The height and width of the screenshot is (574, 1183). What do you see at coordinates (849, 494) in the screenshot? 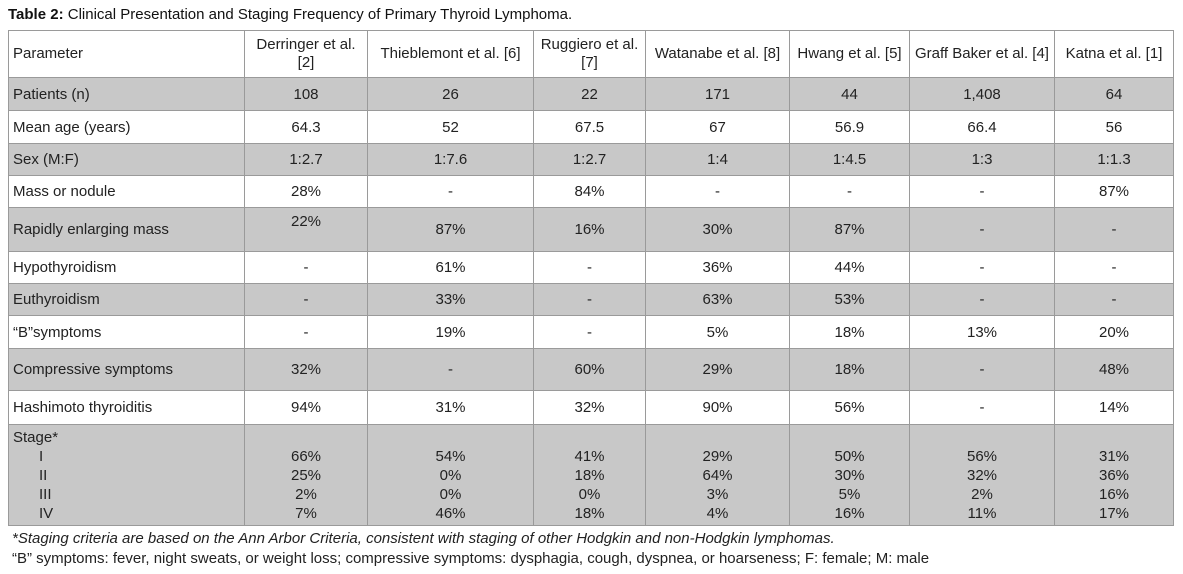
I see `stage-value: 5%` at bounding box center [849, 494].